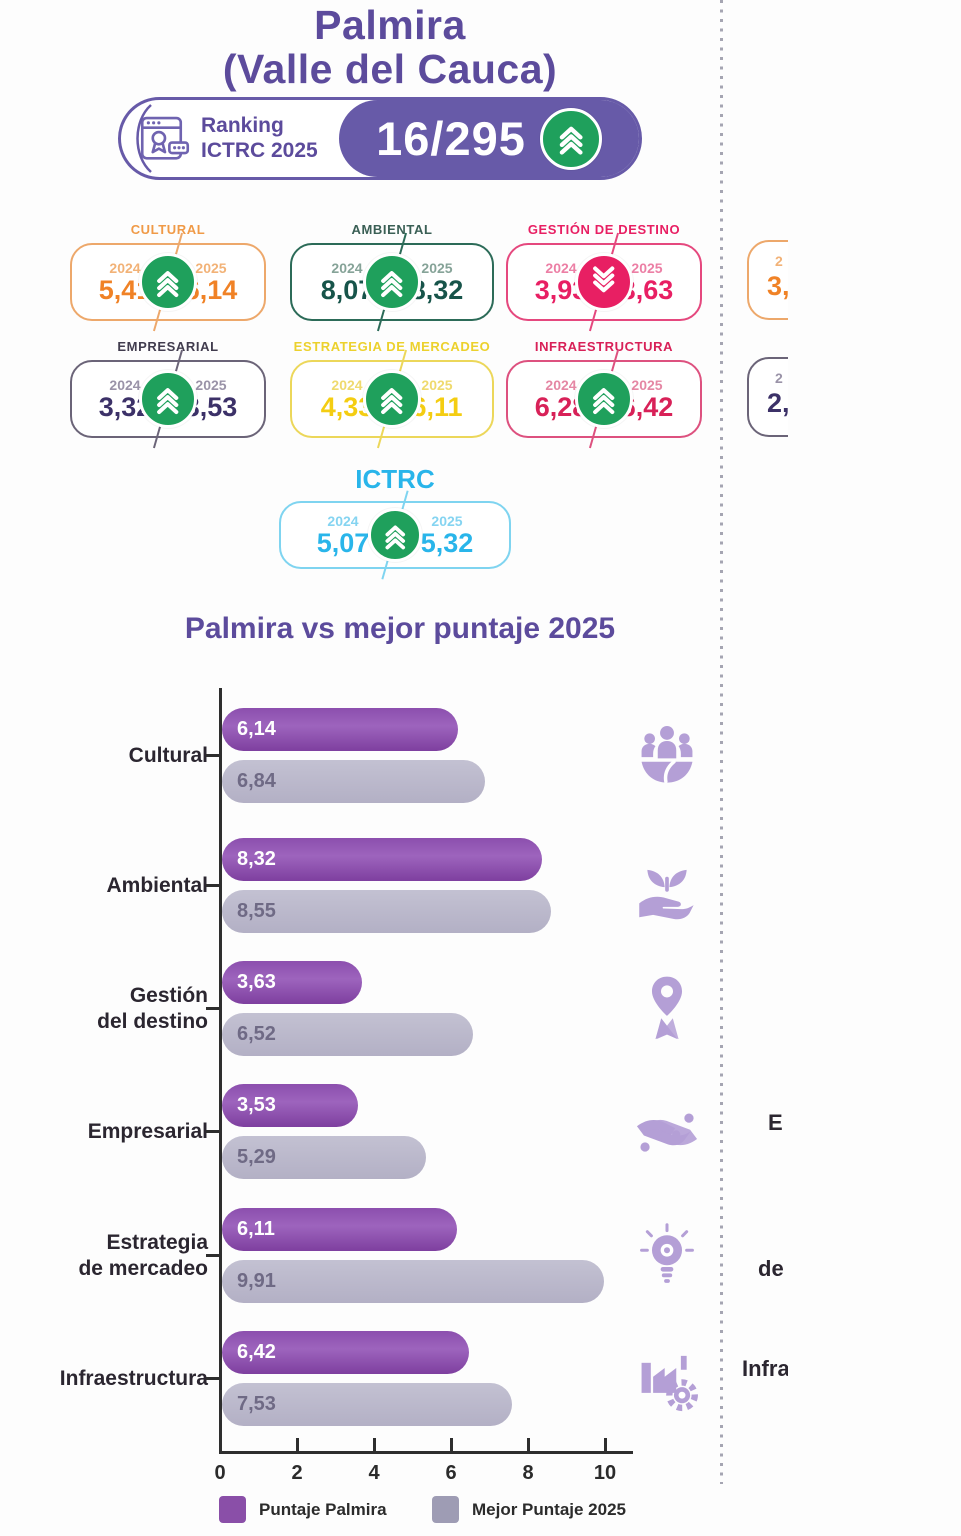 The height and width of the screenshot is (1536, 961). What do you see at coordinates (390, 25) in the screenshot?
I see `page-title-line1: Palmira` at bounding box center [390, 25].